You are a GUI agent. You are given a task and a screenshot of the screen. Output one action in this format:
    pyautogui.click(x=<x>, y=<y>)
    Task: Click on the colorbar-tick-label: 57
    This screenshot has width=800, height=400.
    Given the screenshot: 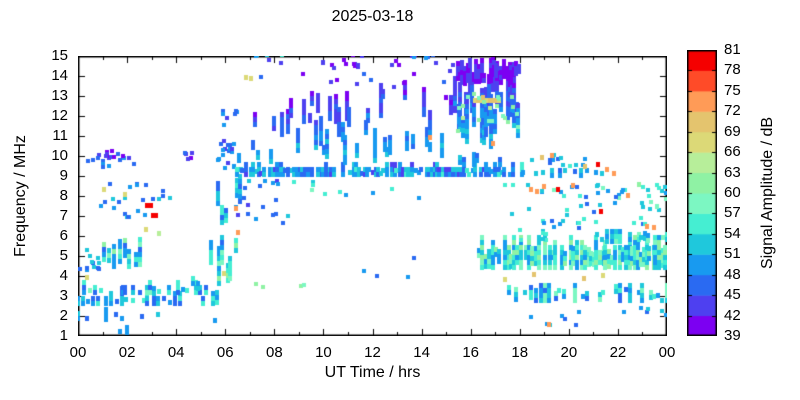 What is the action you would take?
    pyautogui.click(x=732, y=213)
    